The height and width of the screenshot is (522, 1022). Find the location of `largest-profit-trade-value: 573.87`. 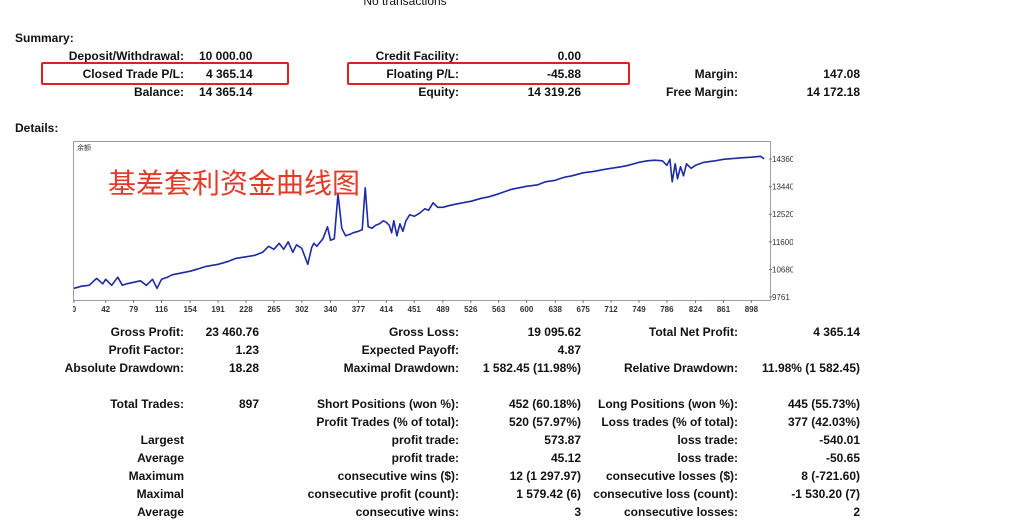

largest-profit-trade-value: 573.87 is located at coordinates (562, 440).